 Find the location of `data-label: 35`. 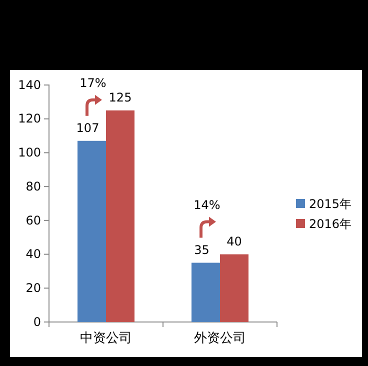

data-label: 35 is located at coordinates (202, 249).